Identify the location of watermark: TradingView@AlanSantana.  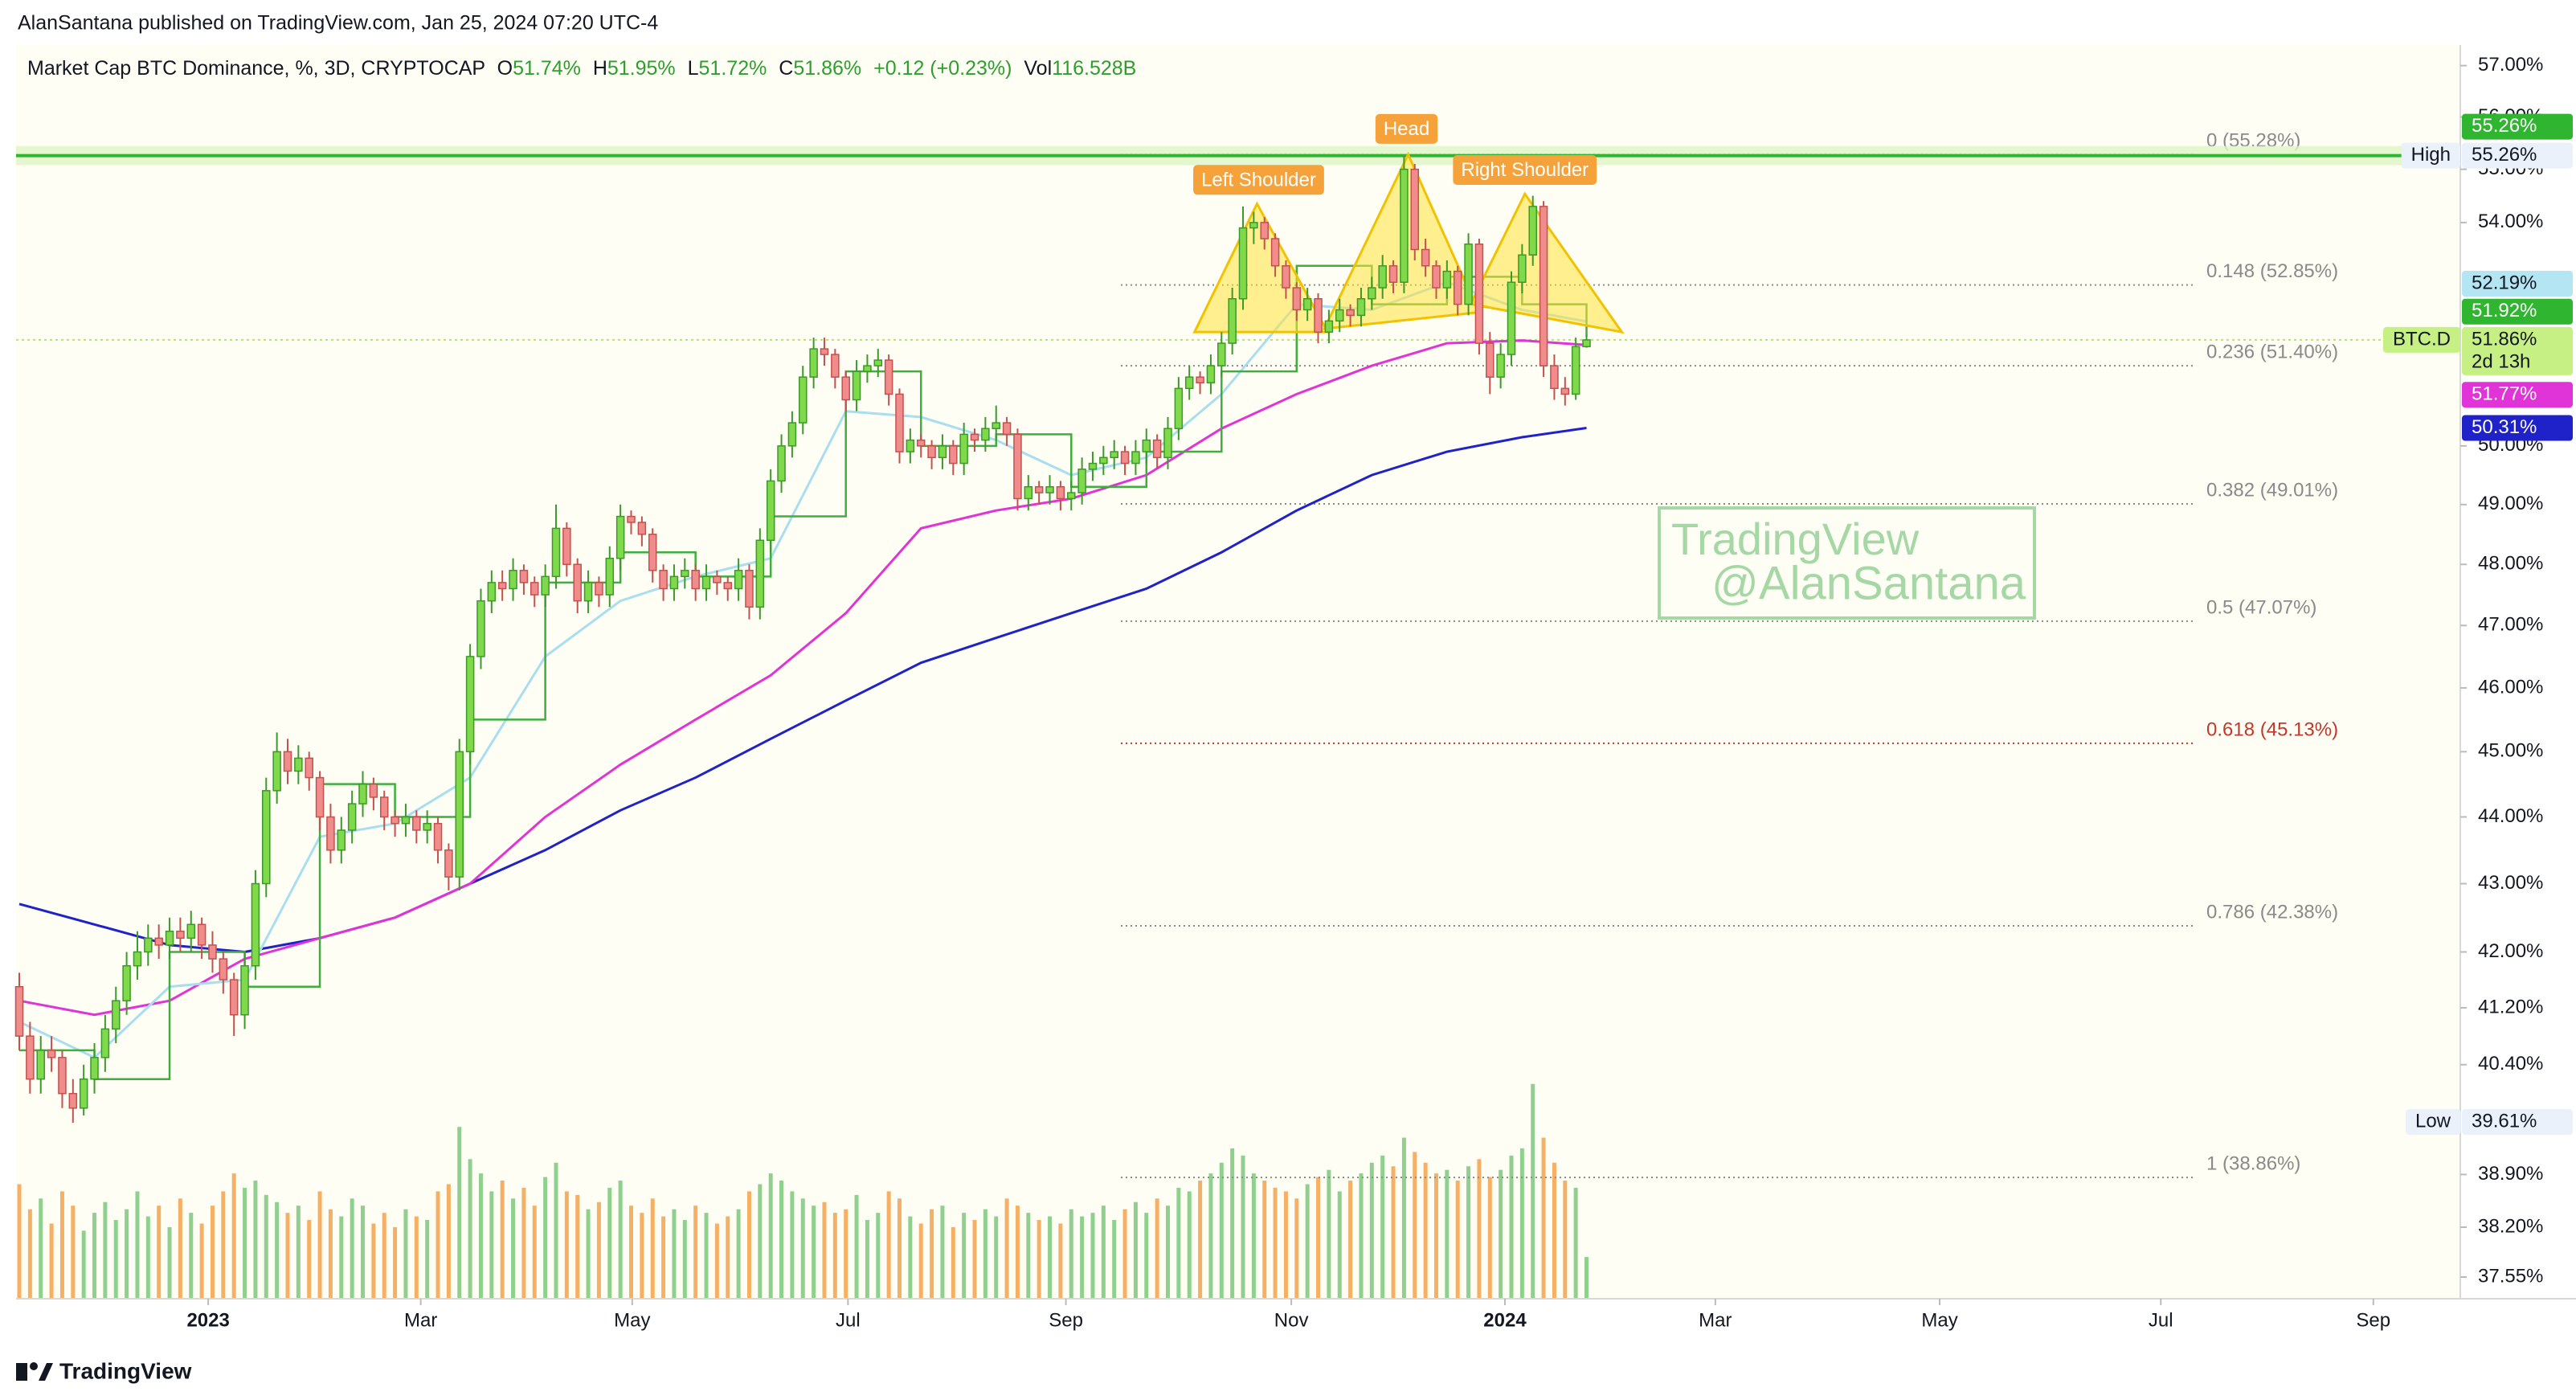
(1847, 563).